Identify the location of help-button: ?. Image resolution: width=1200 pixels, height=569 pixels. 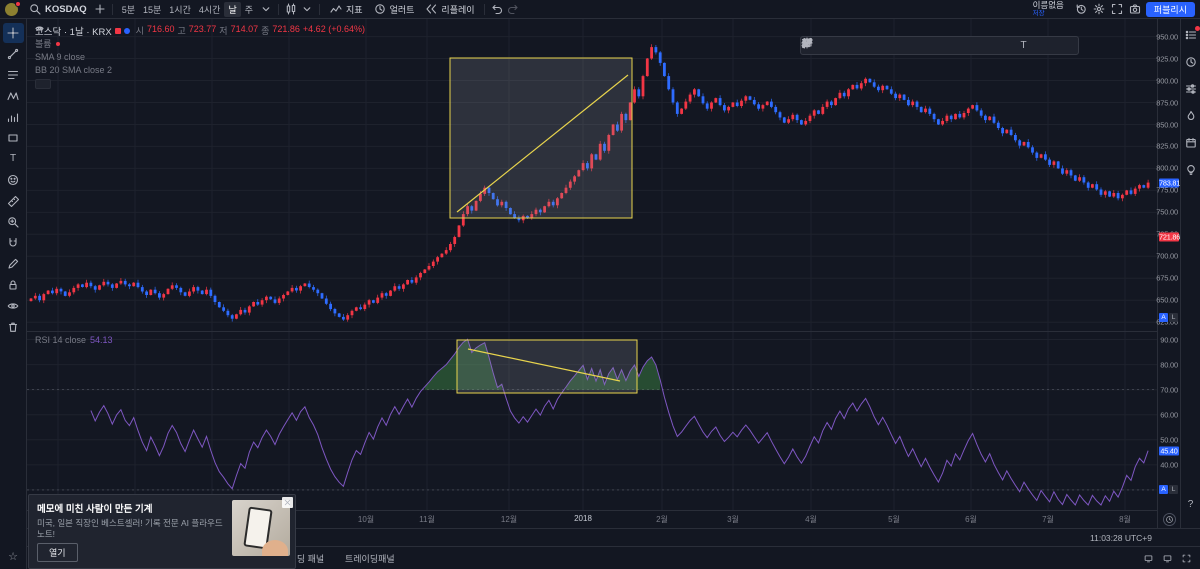
(1191, 505).